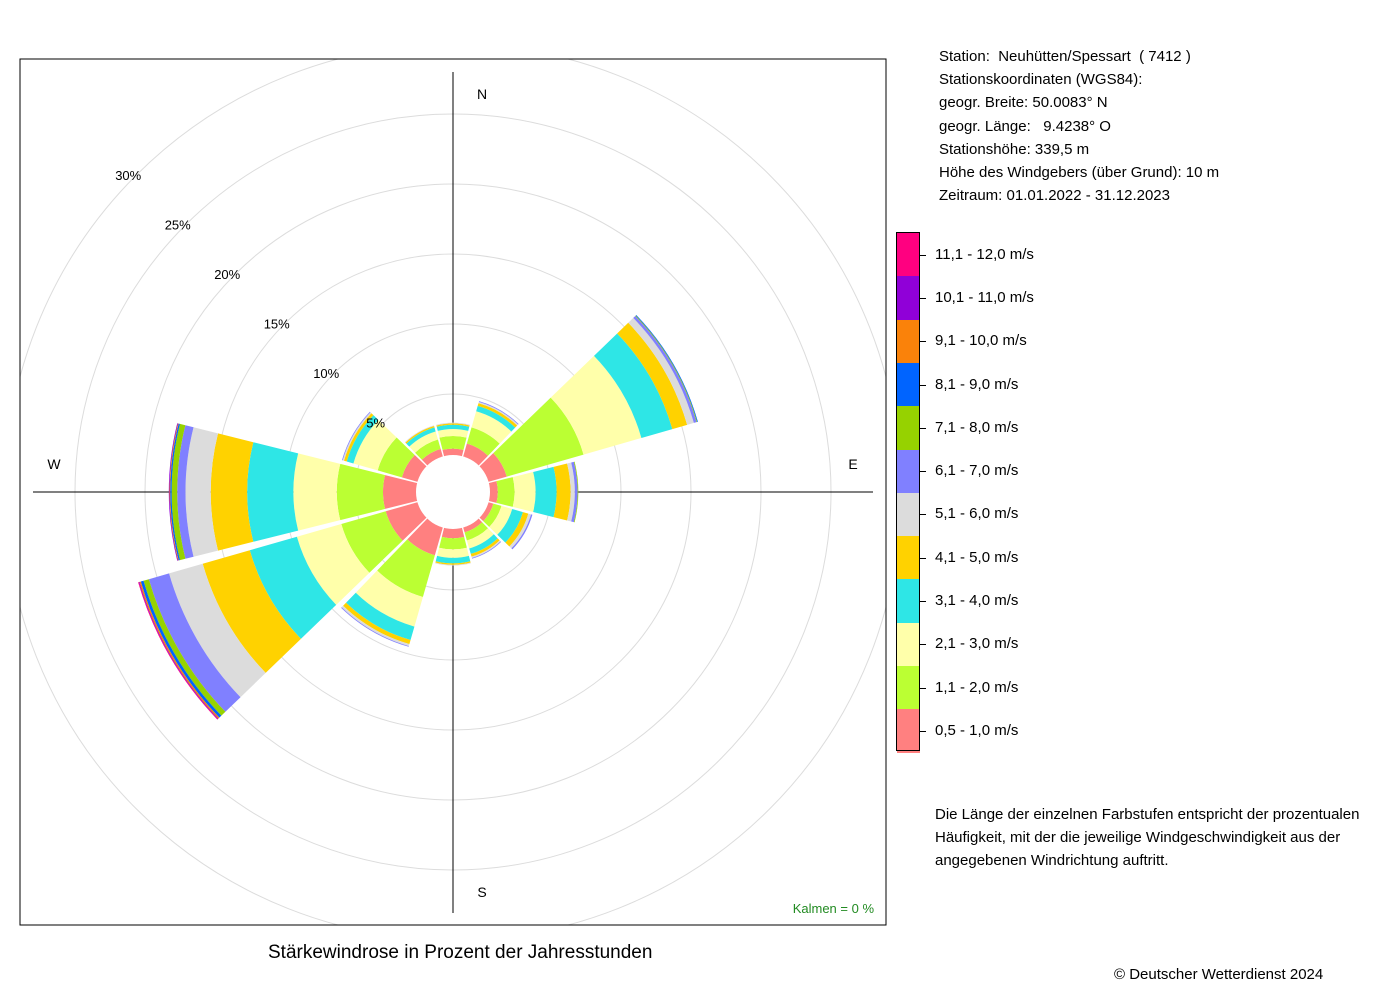 This screenshot has width=1400, height=1000. What do you see at coordinates (1023, 102) in the screenshot?
I see `station-latitude: geogr. Breite: 50.0083° N` at bounding box center [1023, 102].